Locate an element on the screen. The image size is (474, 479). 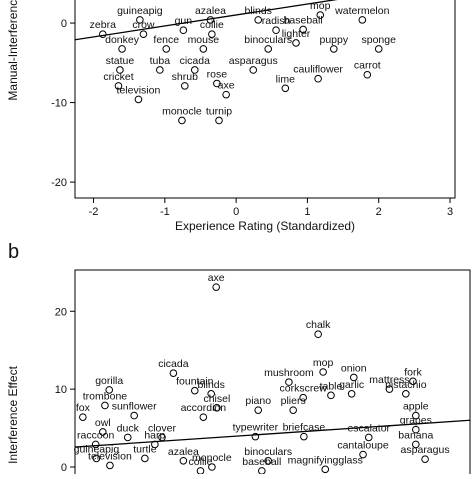
point-label: chalk is located at coordinates (318, 325).